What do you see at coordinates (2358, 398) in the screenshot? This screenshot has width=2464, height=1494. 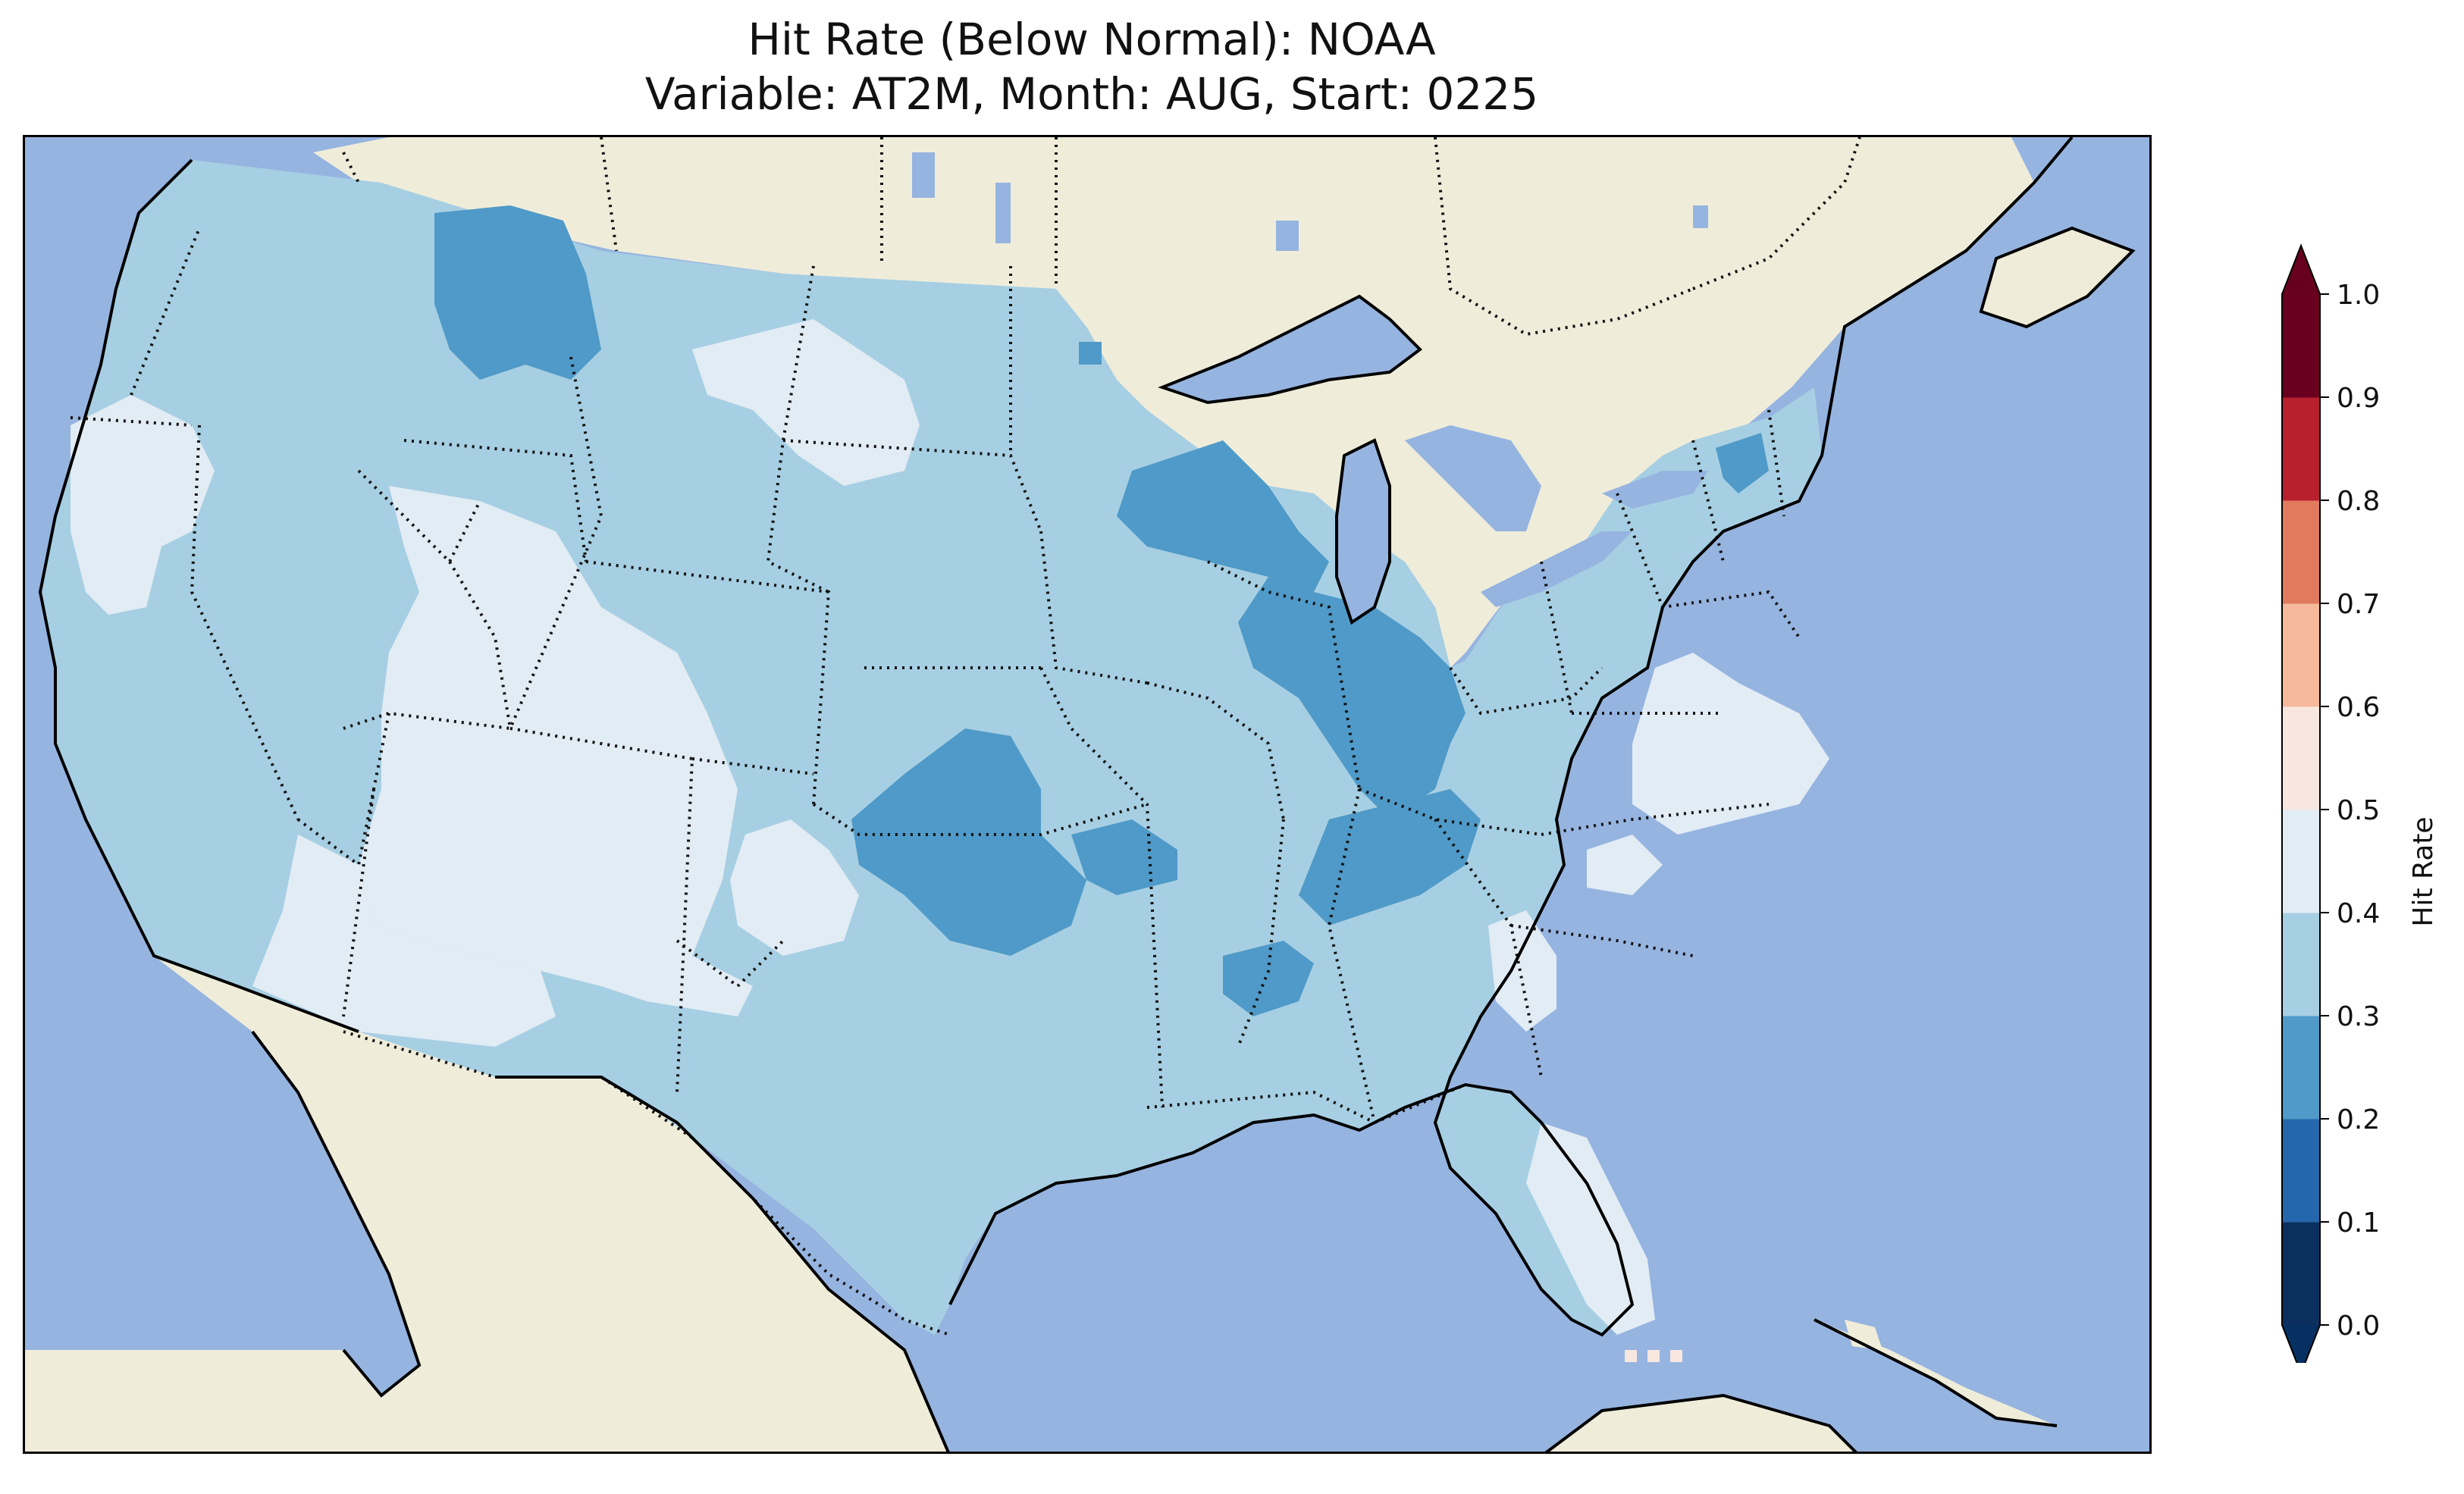 I see `colorbar-tick-label: 0.9` at bounding box center [2358, 398].